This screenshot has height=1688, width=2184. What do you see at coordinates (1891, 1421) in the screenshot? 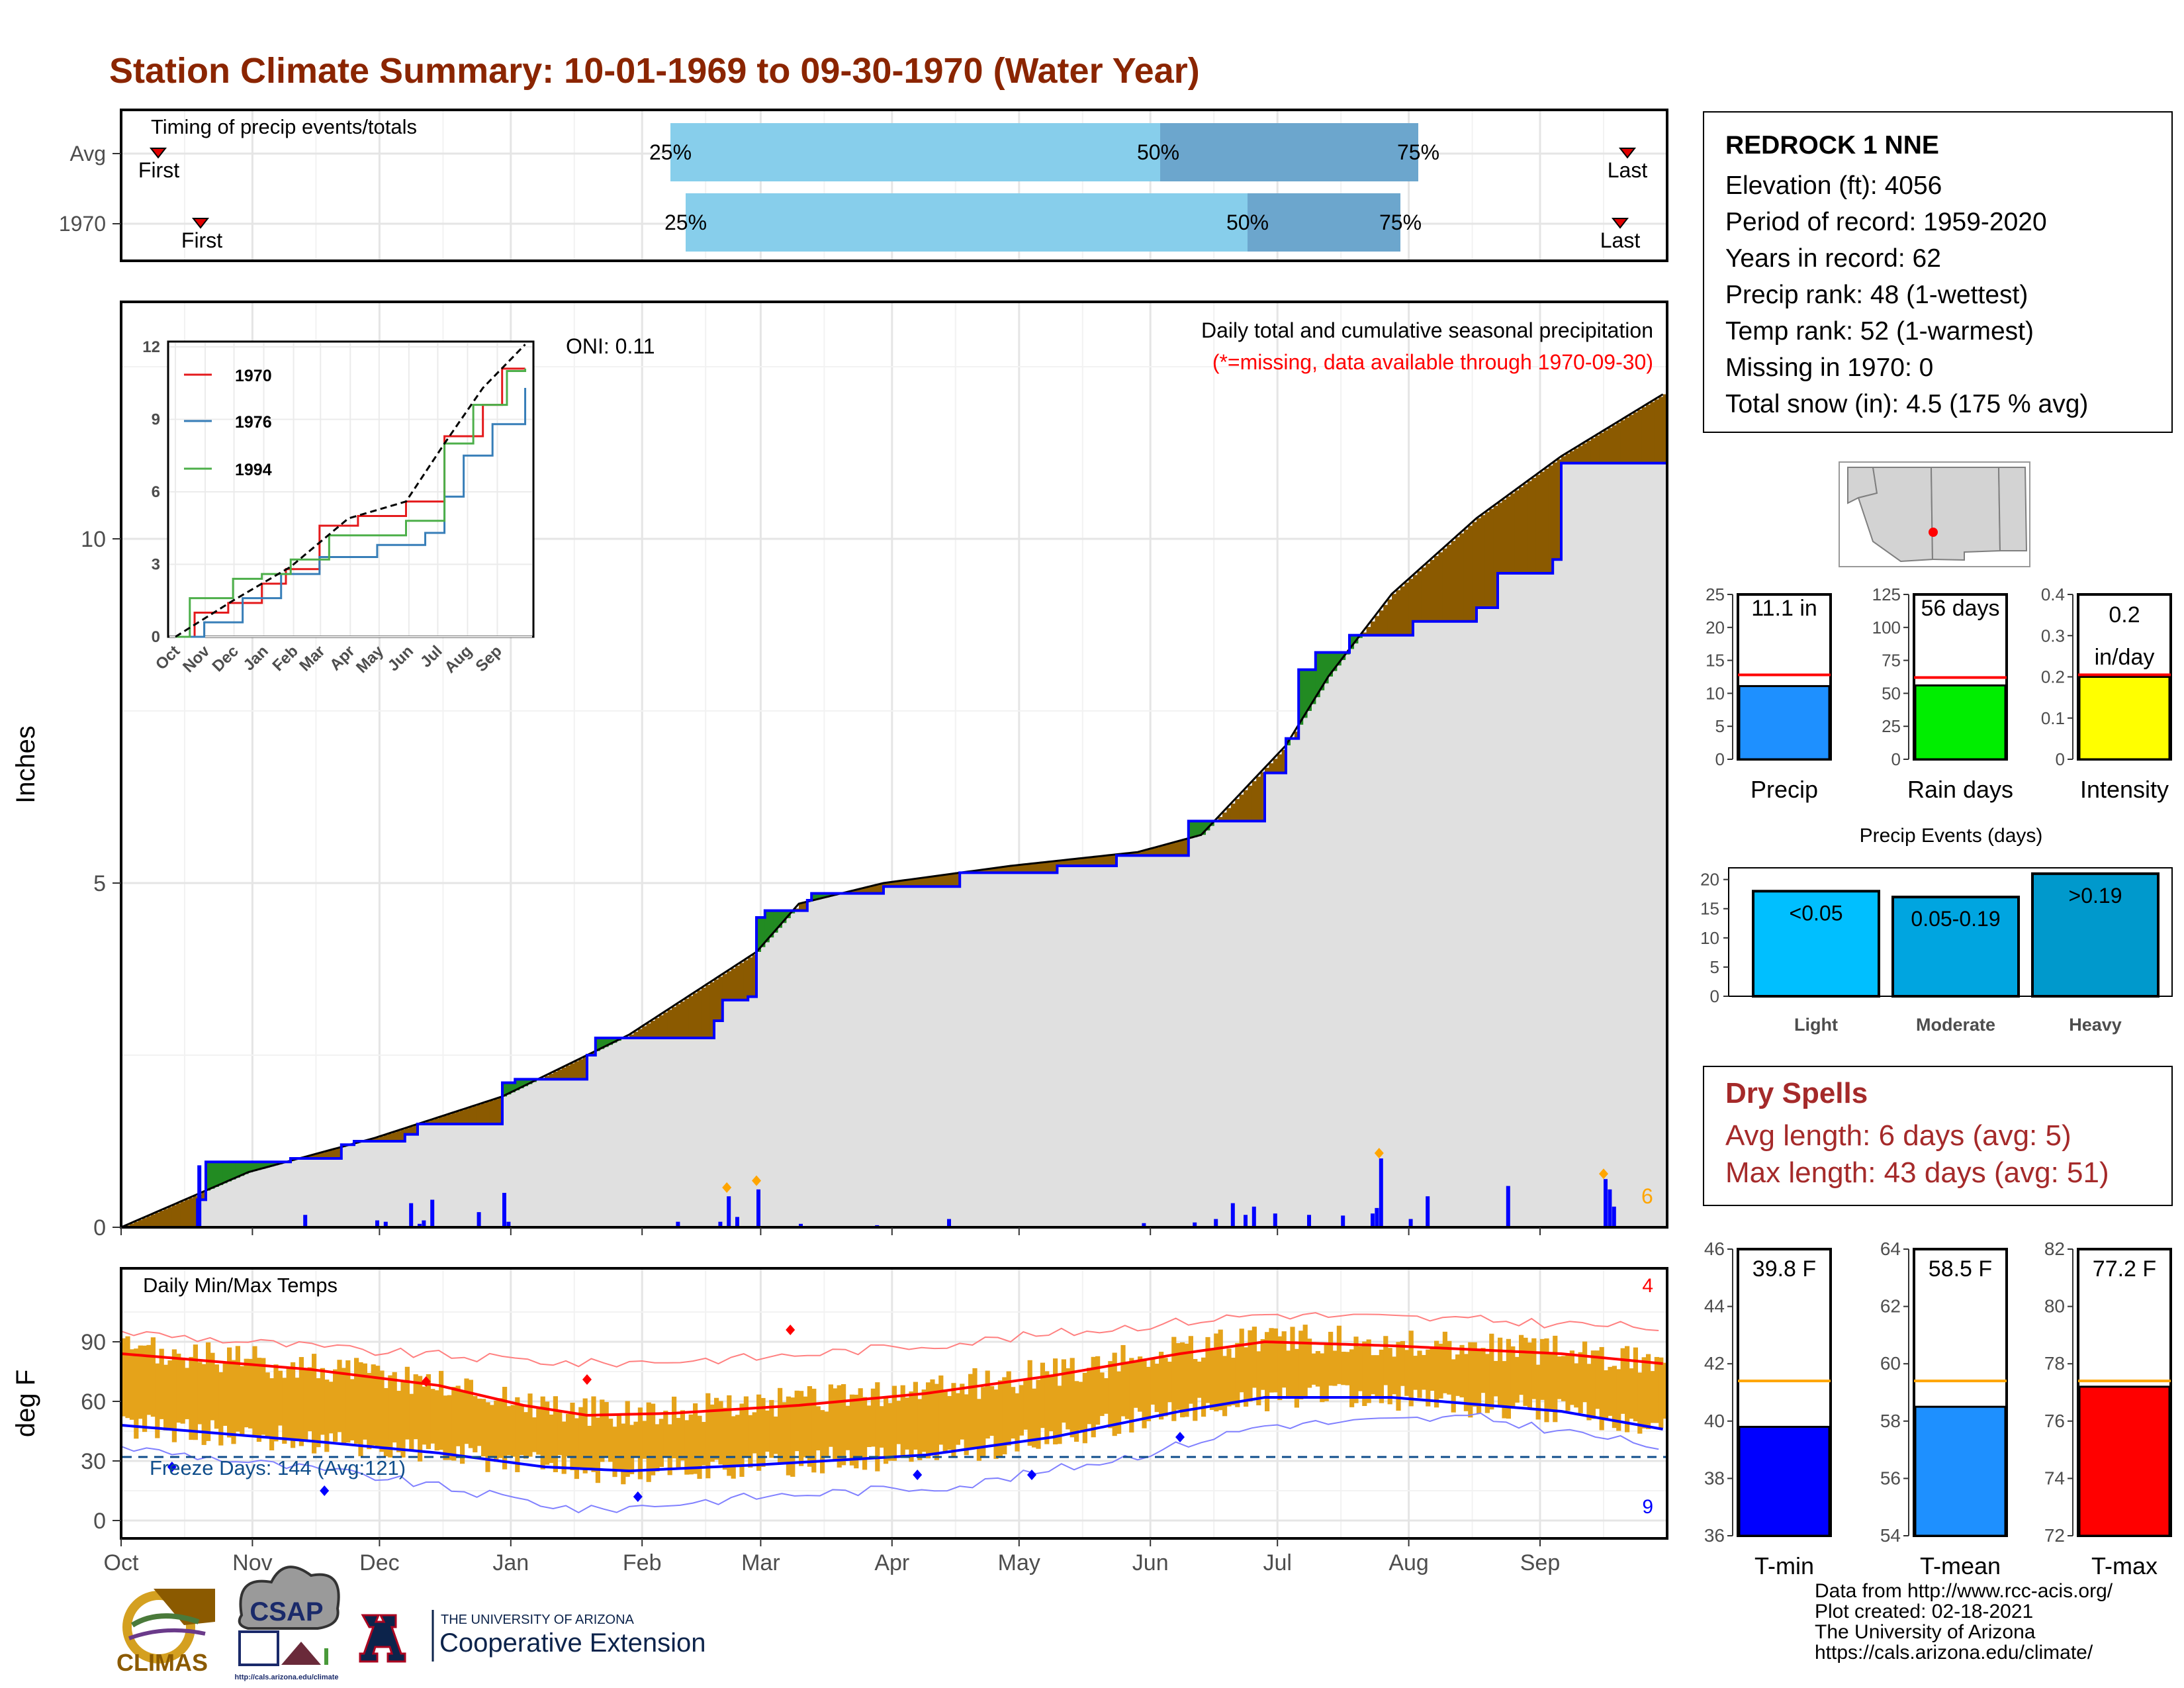
I see `tmean-summary-tick-label: 58` at bounding box center [1891, 1421].